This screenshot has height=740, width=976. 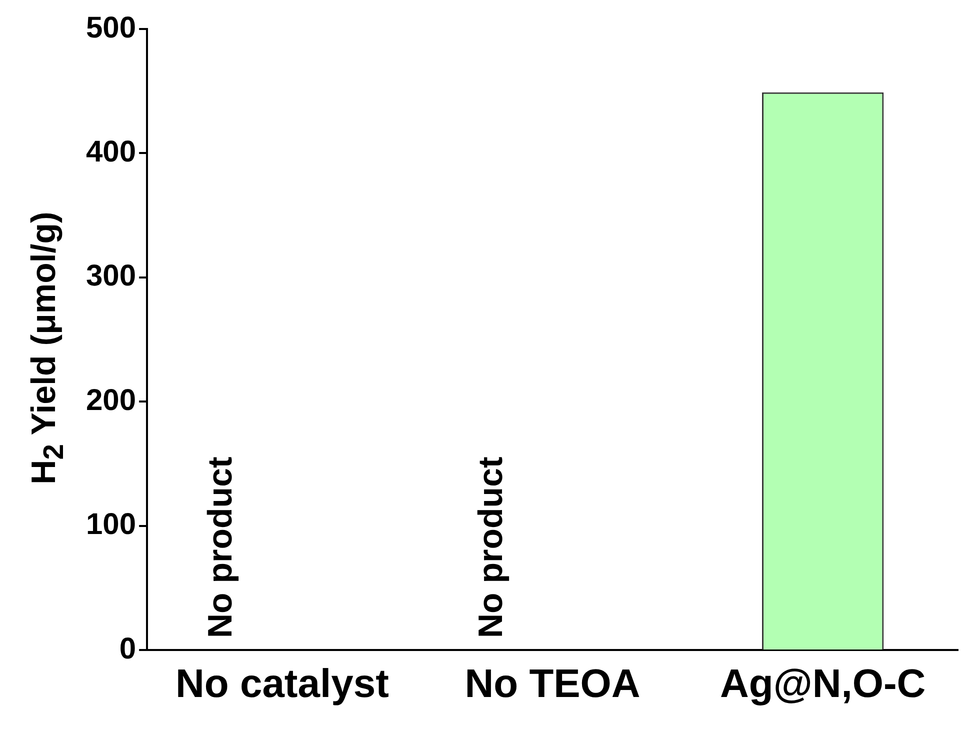 I want to click on y-tick-label: 200, so click(x=111, y=400).